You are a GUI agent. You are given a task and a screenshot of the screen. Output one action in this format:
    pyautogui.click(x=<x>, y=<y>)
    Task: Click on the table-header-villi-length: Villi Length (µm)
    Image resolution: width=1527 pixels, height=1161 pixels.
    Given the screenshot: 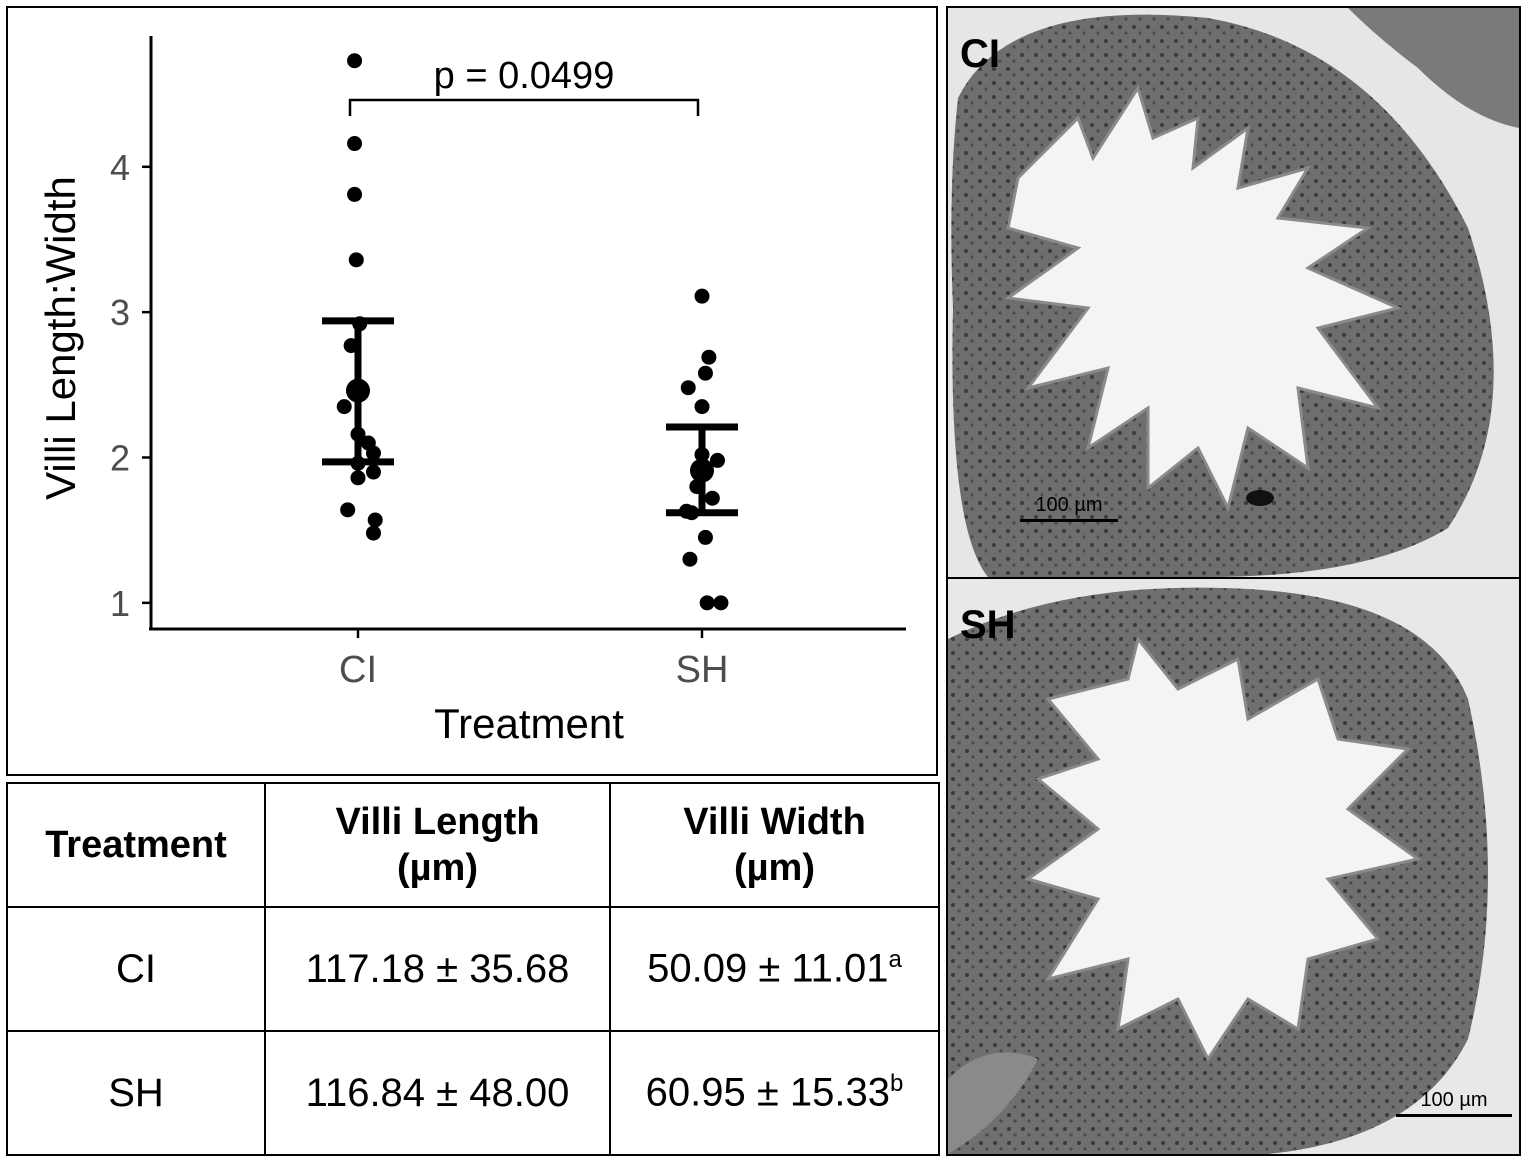 What is the action you would take?
    pyautogui.click(x=437, y=845)
    